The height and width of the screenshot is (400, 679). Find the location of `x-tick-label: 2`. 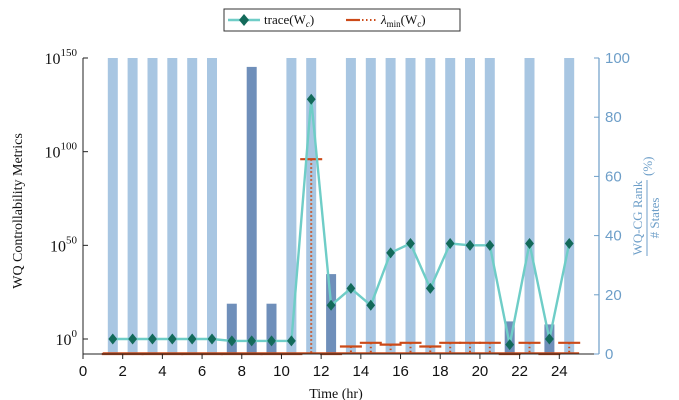

x-tick-label: 2 is located at coordinates (123, 371).